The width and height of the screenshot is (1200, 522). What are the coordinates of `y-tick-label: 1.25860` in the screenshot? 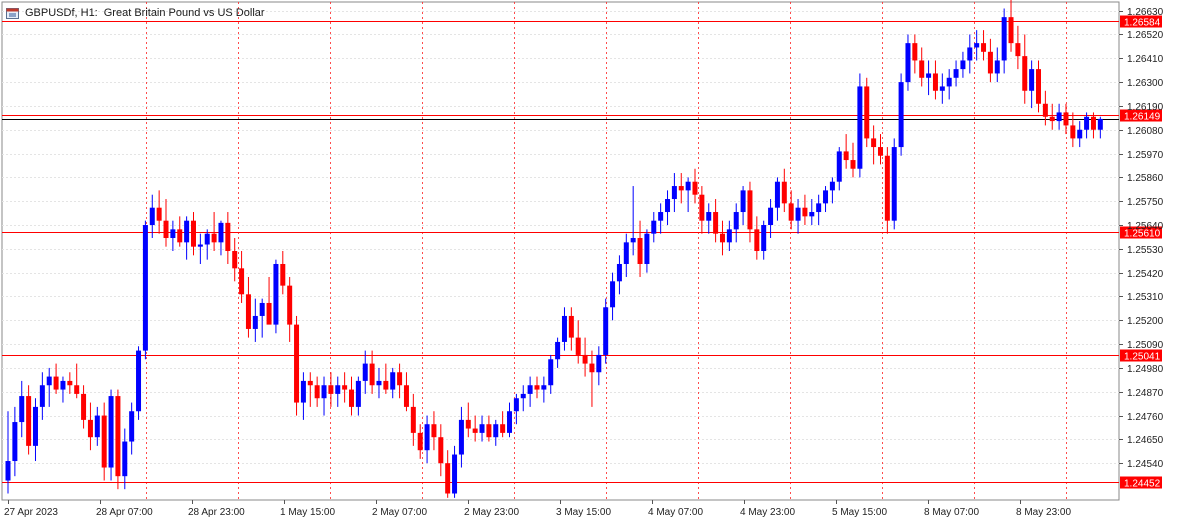 It's located at (1145, 178).